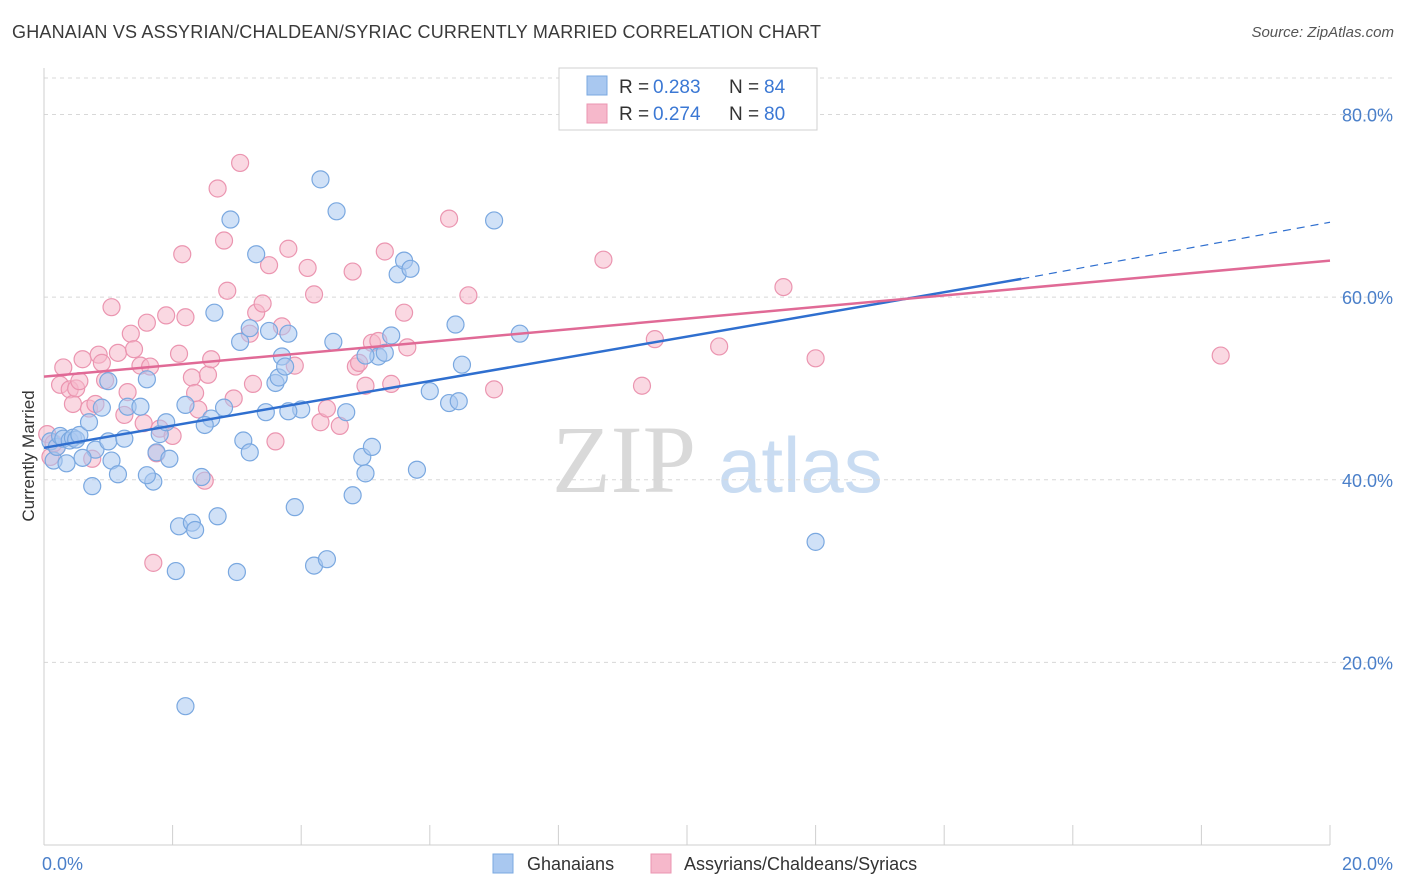 The height and width of the screenshot is (892, 1406). I want to click on legend-r-value-pink: 0.274, so click(677, 114).